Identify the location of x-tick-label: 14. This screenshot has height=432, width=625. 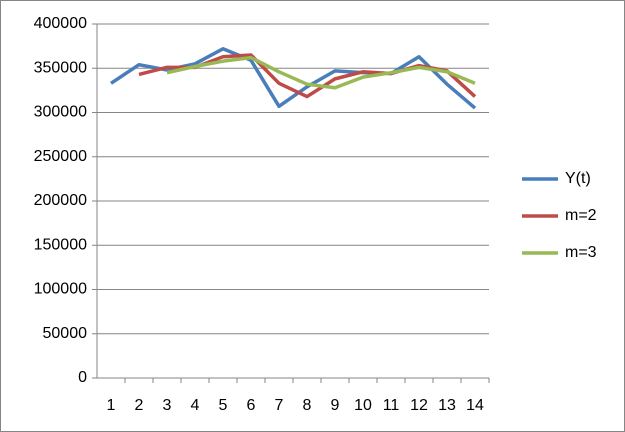
(475, 405).